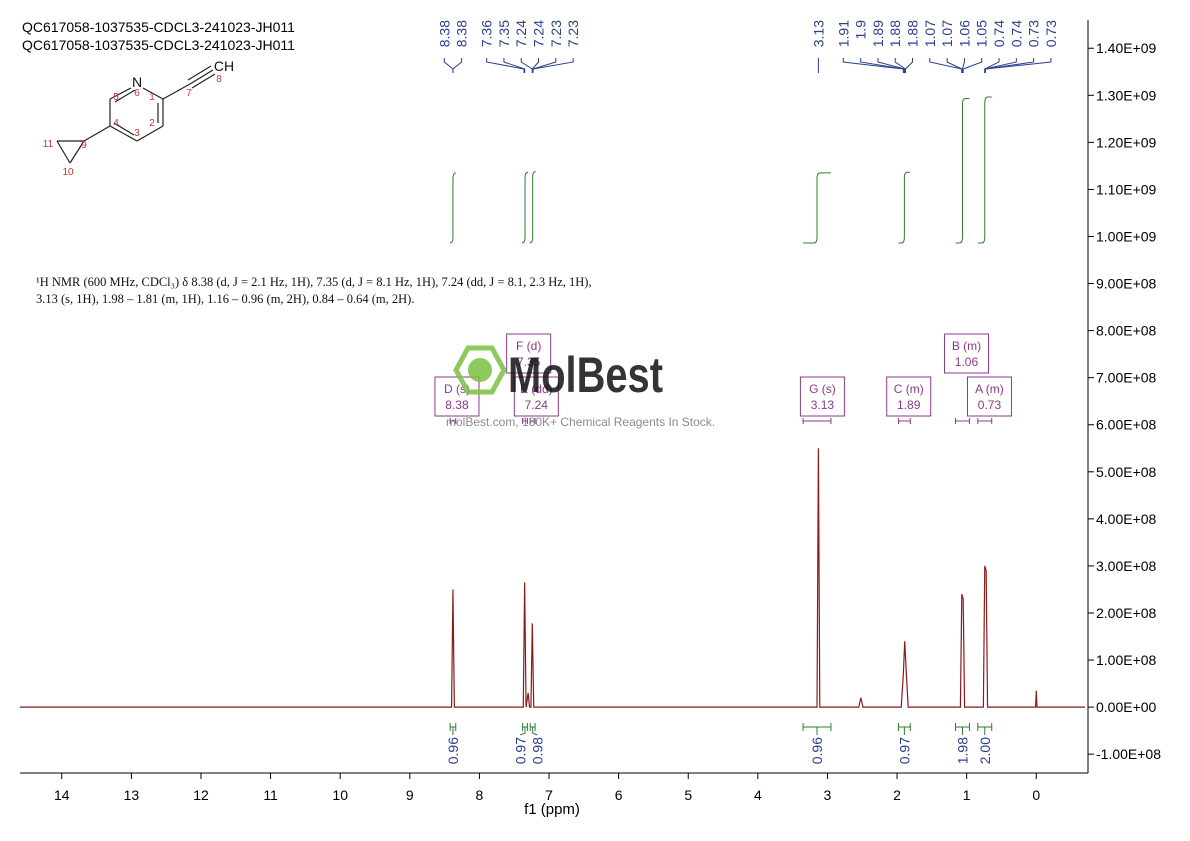 This screenshot has height=841, width=1190. I want to click on x-tick-label: 1, so click(967, 795).